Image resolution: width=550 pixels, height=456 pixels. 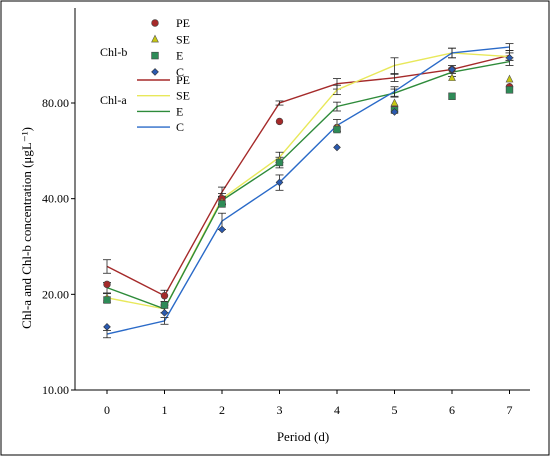 What do you see at coordinates (113, 100) in the screenshot?
I see `legend-group-label-chl-a: Chl-a` at bounding box center [113, 100].